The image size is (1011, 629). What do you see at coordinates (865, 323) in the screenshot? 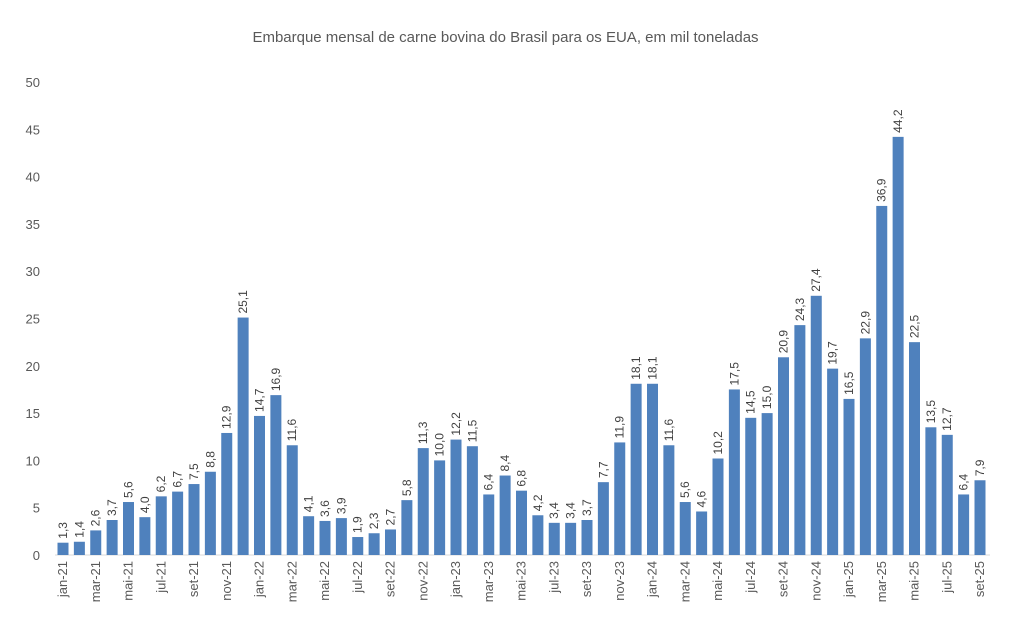
I see `data-label: 22,9` at bounding box center [865, 323].